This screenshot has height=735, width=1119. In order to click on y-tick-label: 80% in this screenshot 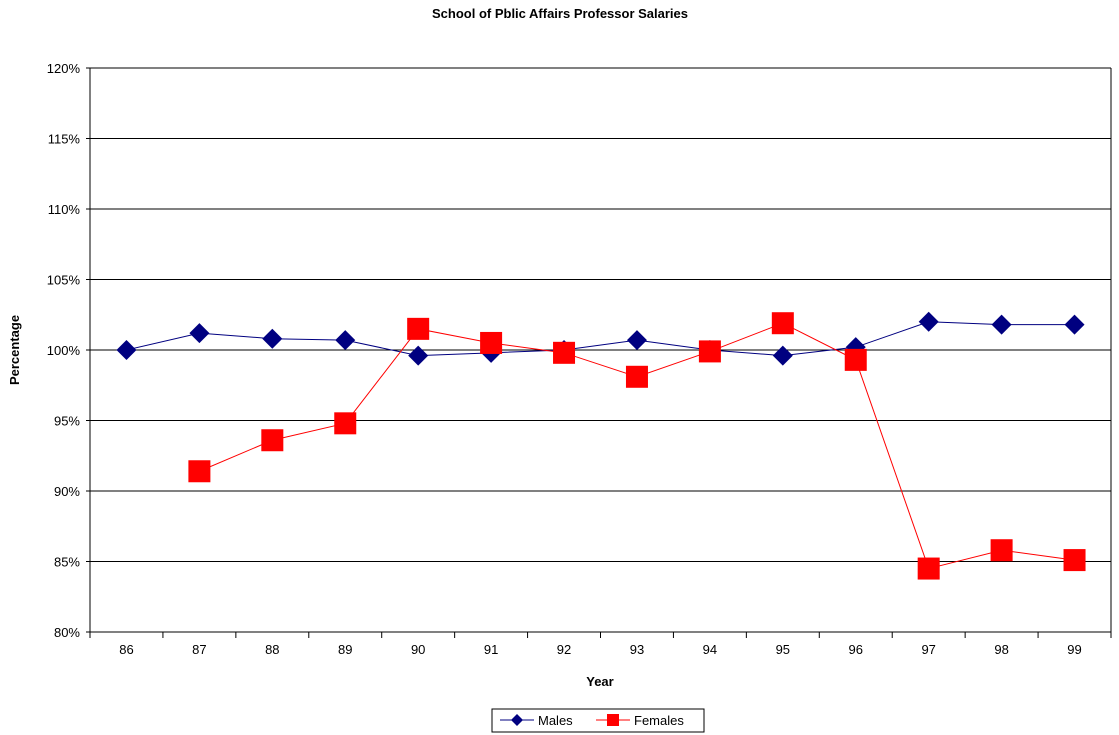, I will do `click(67, 632)`.